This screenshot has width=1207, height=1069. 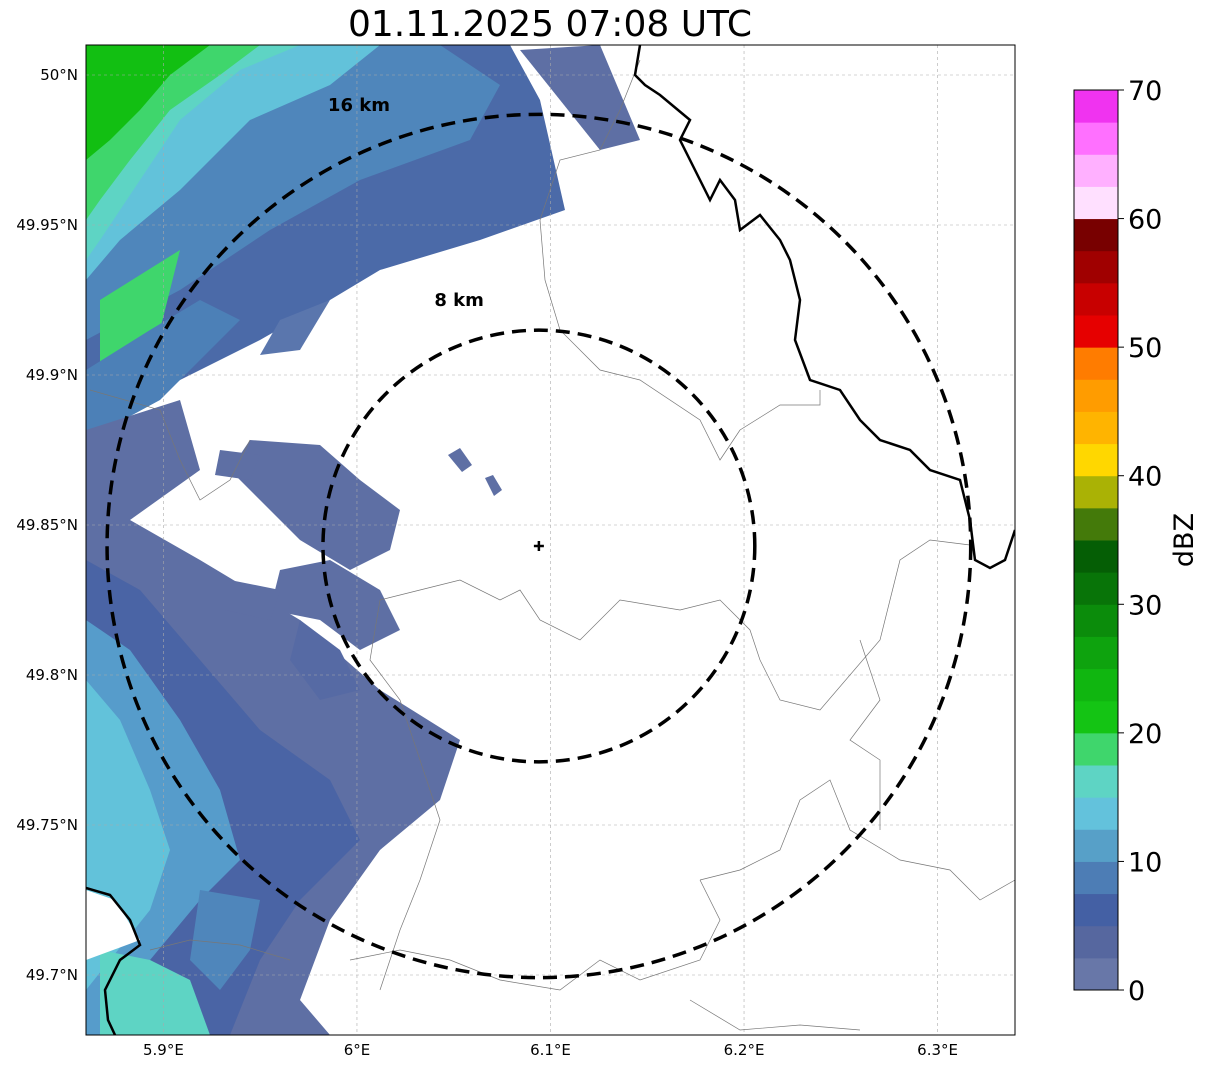 I want to click on range-ring-8km, so click(x=539, y=546).